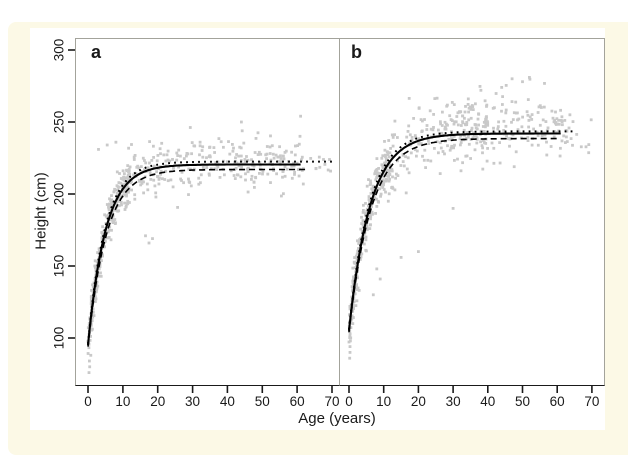 This screenshot has width=628, height=462. Describe the element at coordinates (59, 266) in the screenshot. I see `y-tick-label: 150` at that location.